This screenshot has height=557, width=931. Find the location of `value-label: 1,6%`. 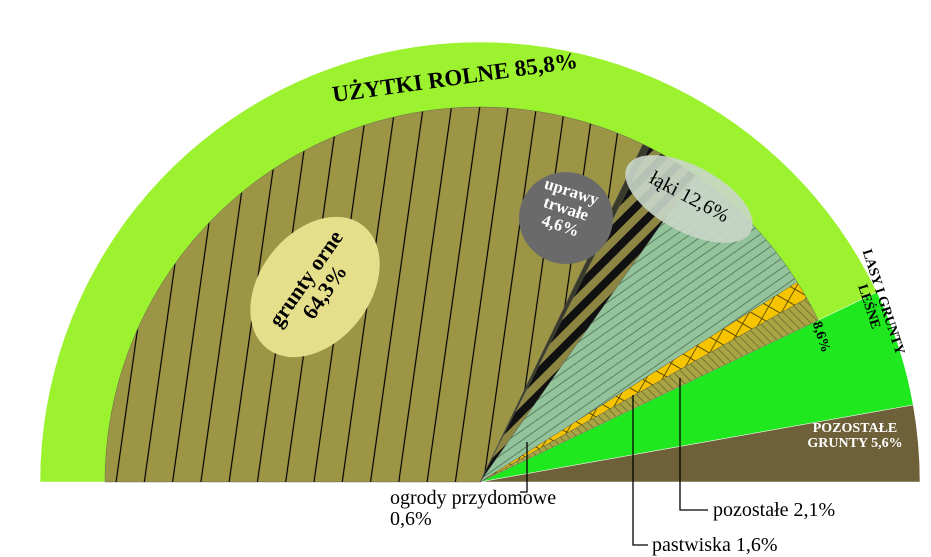

value-label: 1,6% is located at coordinates (756, 545).